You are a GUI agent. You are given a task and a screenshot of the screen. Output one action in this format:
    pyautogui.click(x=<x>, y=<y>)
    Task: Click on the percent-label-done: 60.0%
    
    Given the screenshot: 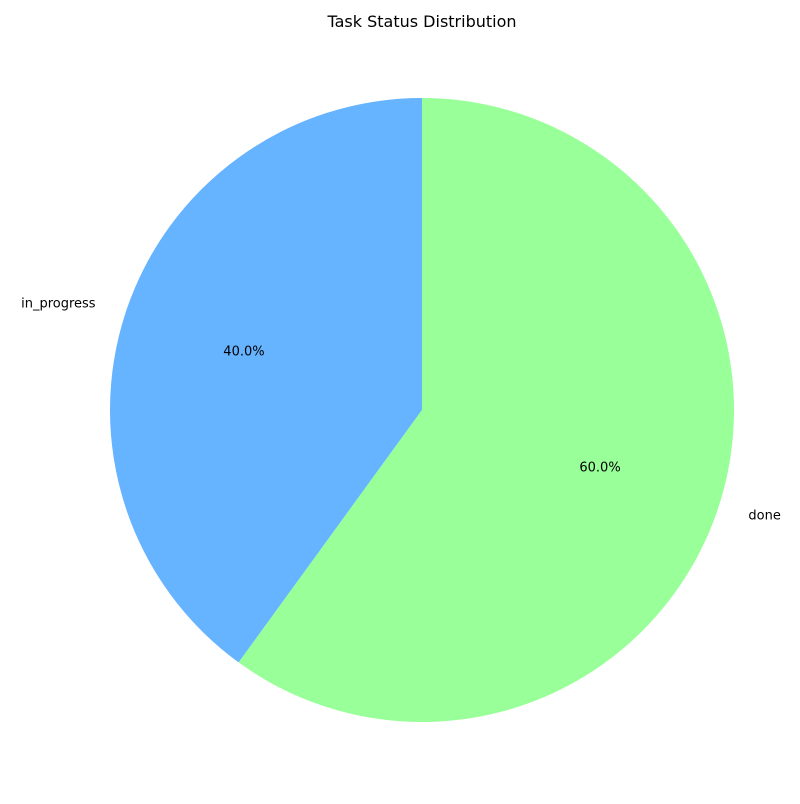 What is the action you would take?
    pyautogui.click(x=599, y=467)
    